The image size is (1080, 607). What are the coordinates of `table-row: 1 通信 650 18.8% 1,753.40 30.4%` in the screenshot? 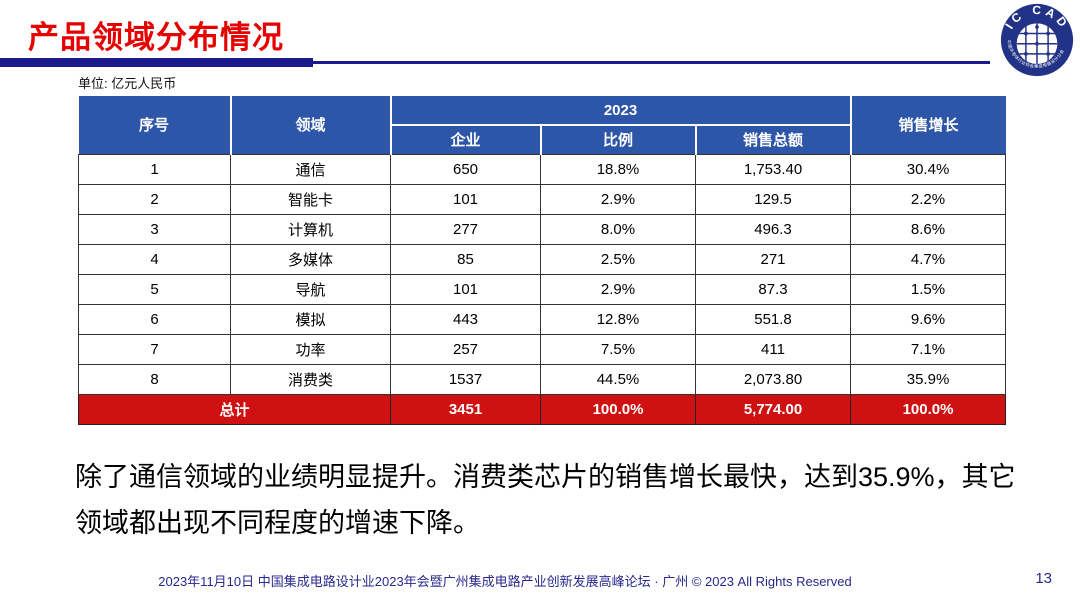 It's located at (542, 169).